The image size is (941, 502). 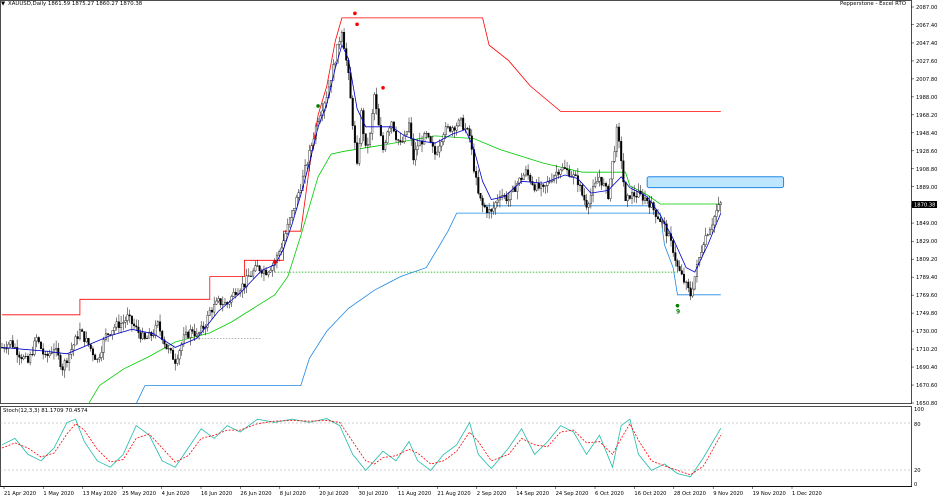 What do you see at coordinates (139, 494) in the screenshot?
I see `x-tick-label: 25 May 2020` at bounding box center [139, 494].